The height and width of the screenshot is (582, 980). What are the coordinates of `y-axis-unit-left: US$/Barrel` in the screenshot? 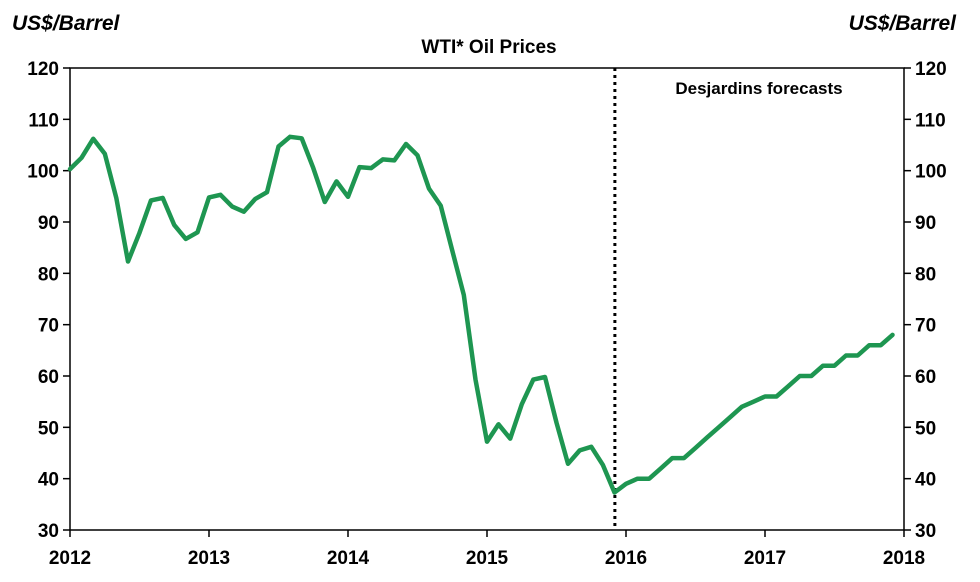 It's located at (66, 23).